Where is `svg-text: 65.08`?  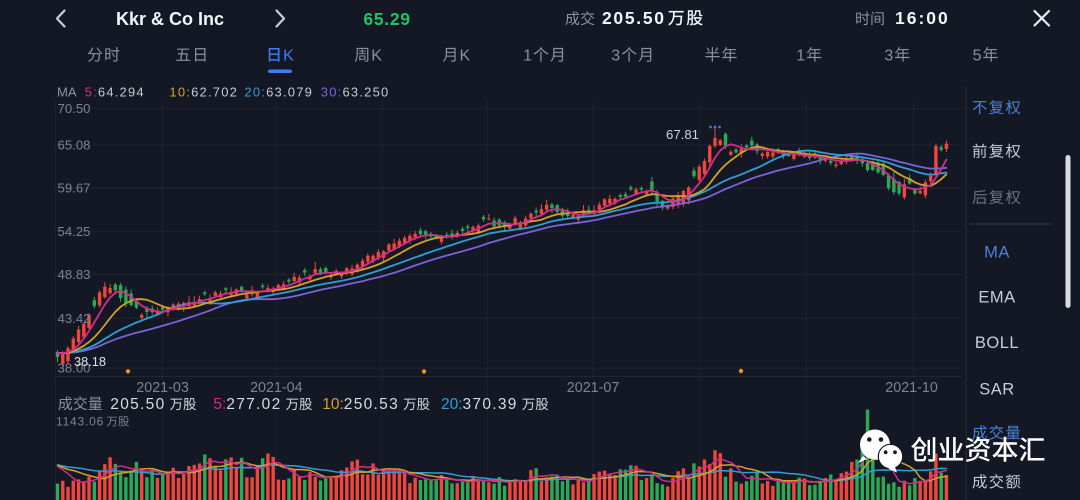 svg-text: 65.08 is located at coordinates (74, 145).